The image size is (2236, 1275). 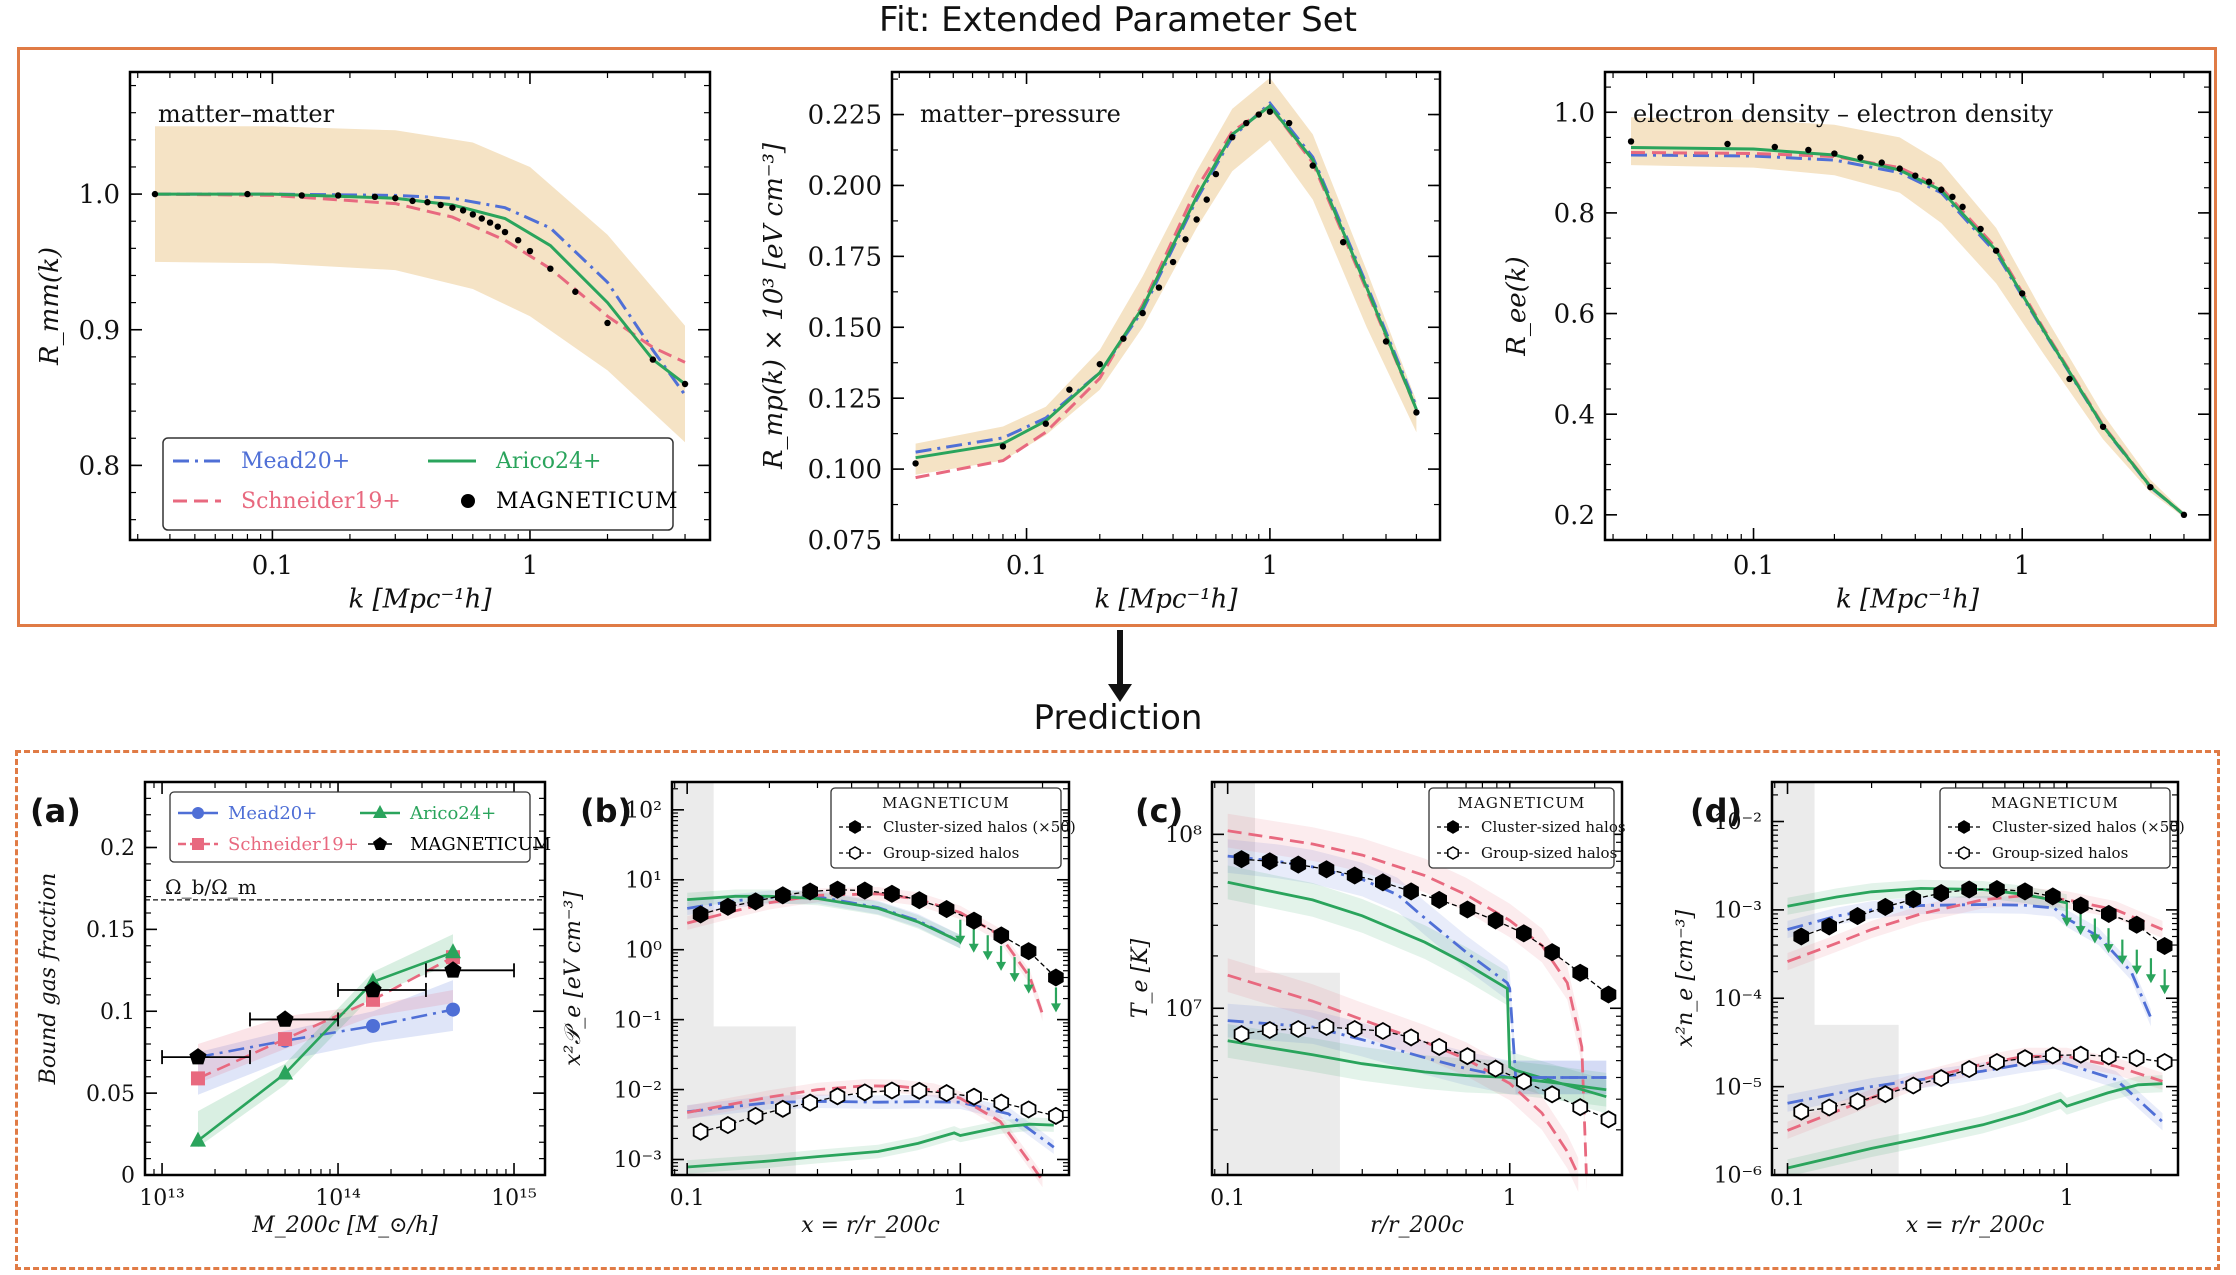 I want to click on model-line-arico24cluster, so click(x=1417, y=989).